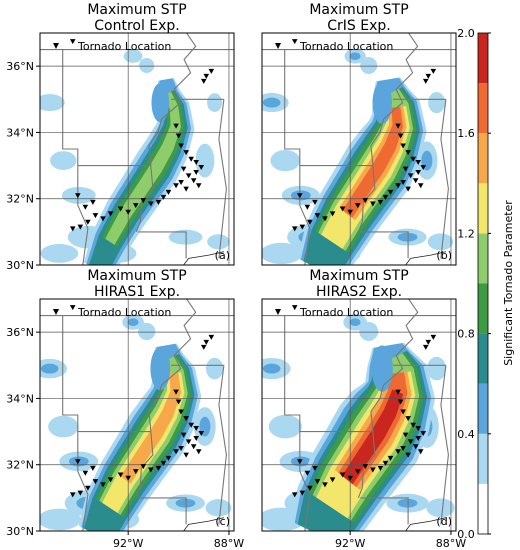 This screenshot has width=520, height=550. I want to click on colorbar-tick-label: 0.8, so click(466, 334).